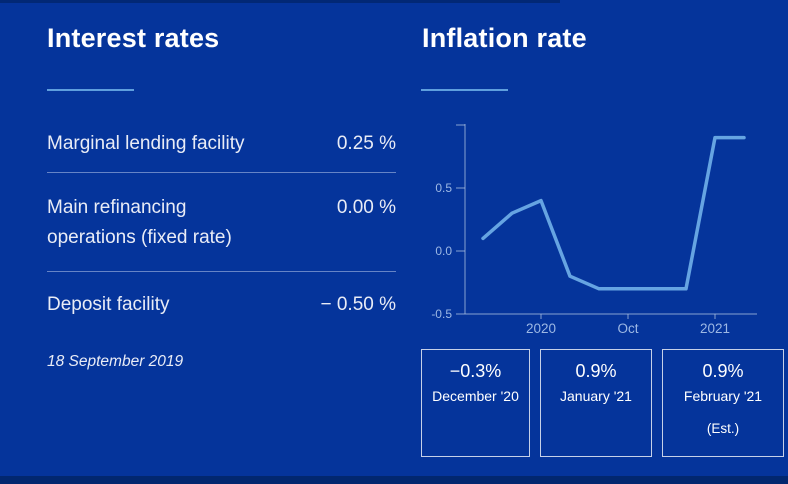 This screenshot has height=484, width=788. I want to click on stat-note: (Est.), so click(723, 428).